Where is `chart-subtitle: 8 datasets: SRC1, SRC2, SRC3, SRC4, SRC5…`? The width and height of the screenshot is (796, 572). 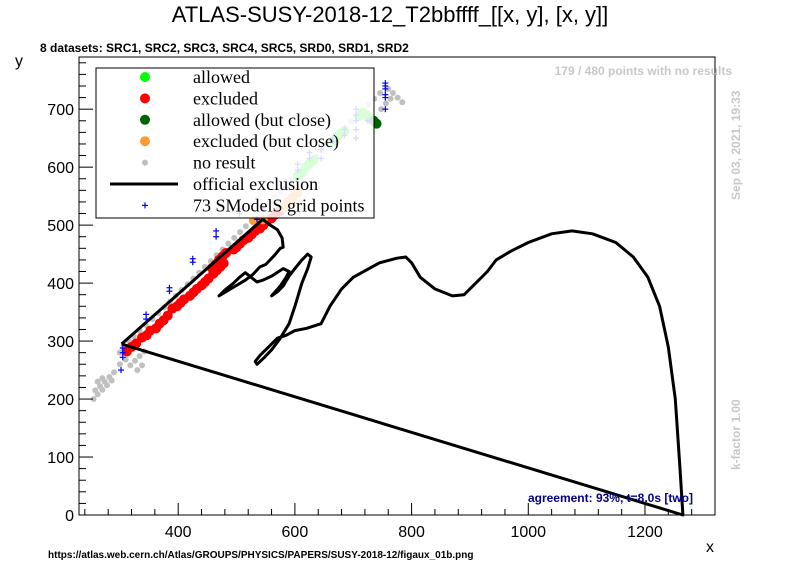 chart-subtitle: 8 datasets: SRC1, SRC2, SRC3, SRC4, SRC5… is located at coordinates (224, 48).